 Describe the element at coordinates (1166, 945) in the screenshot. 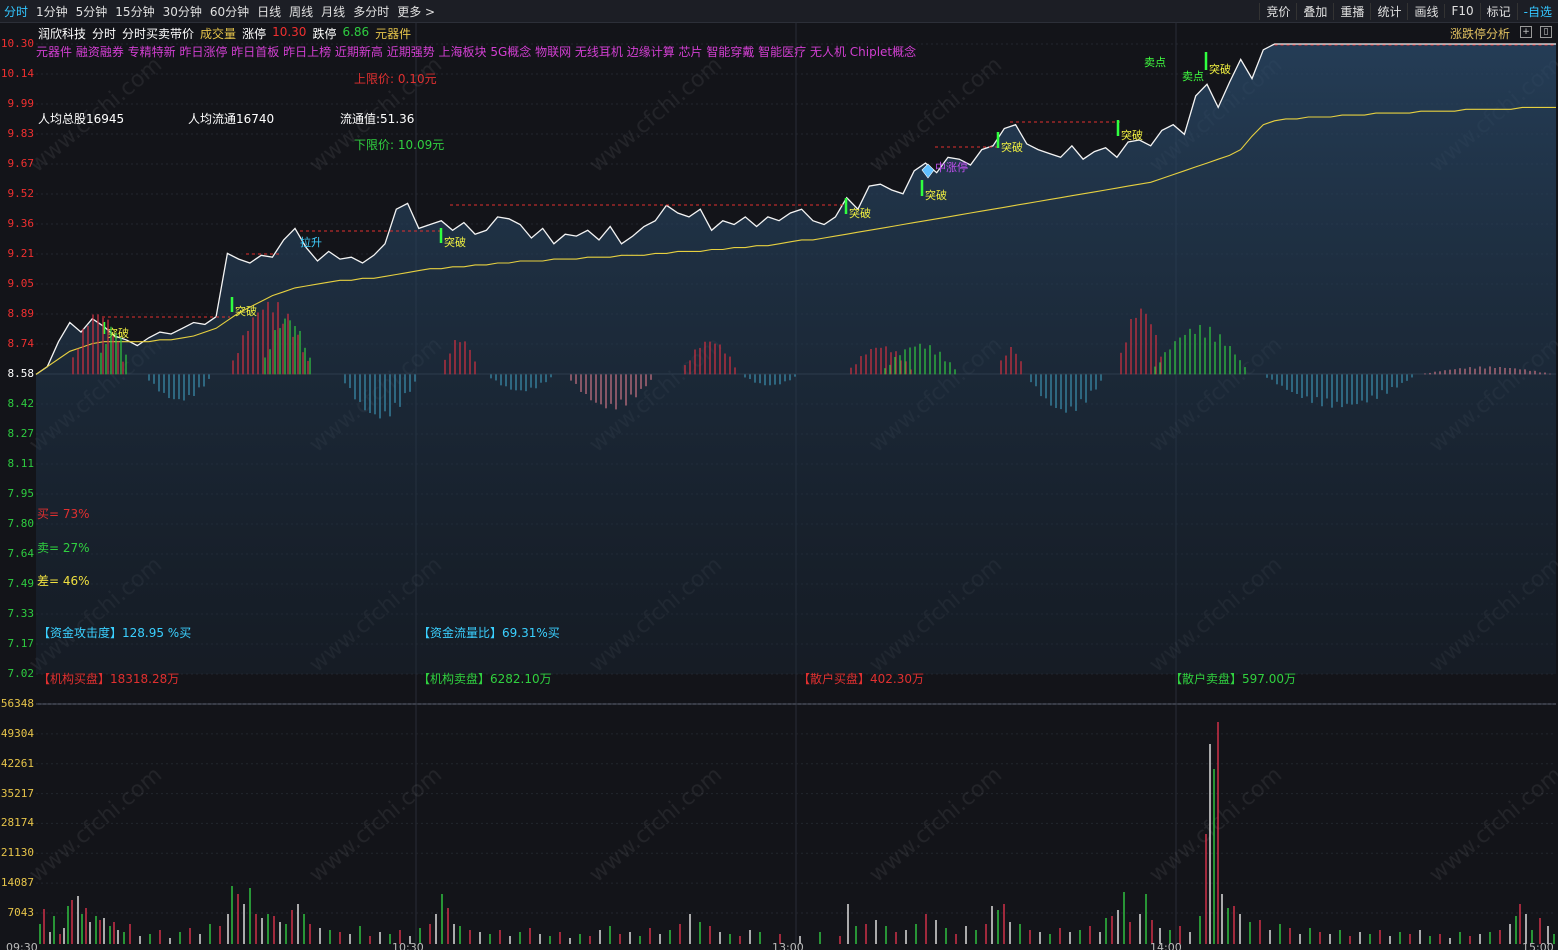

I see `time-tick: 14:00` at that location.